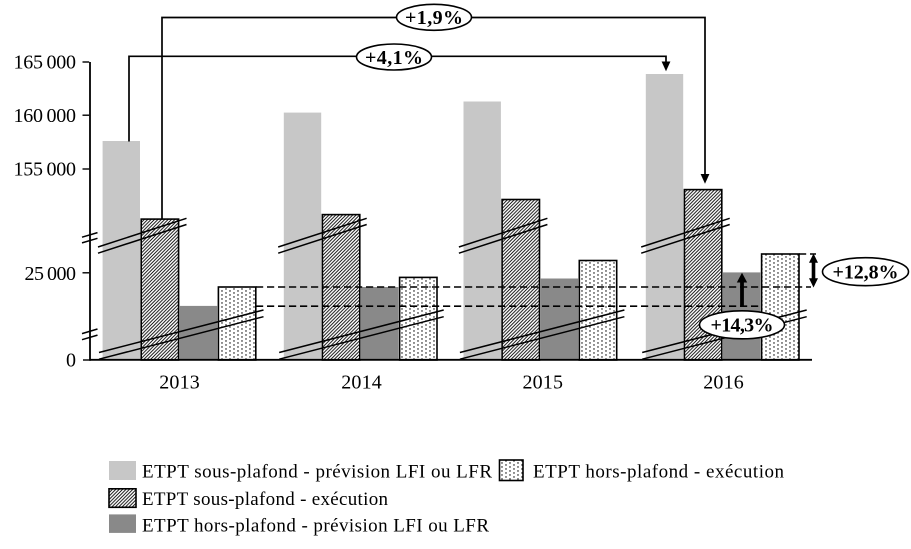  I want to click on svg-text: +4,1%, so click(394, 58).